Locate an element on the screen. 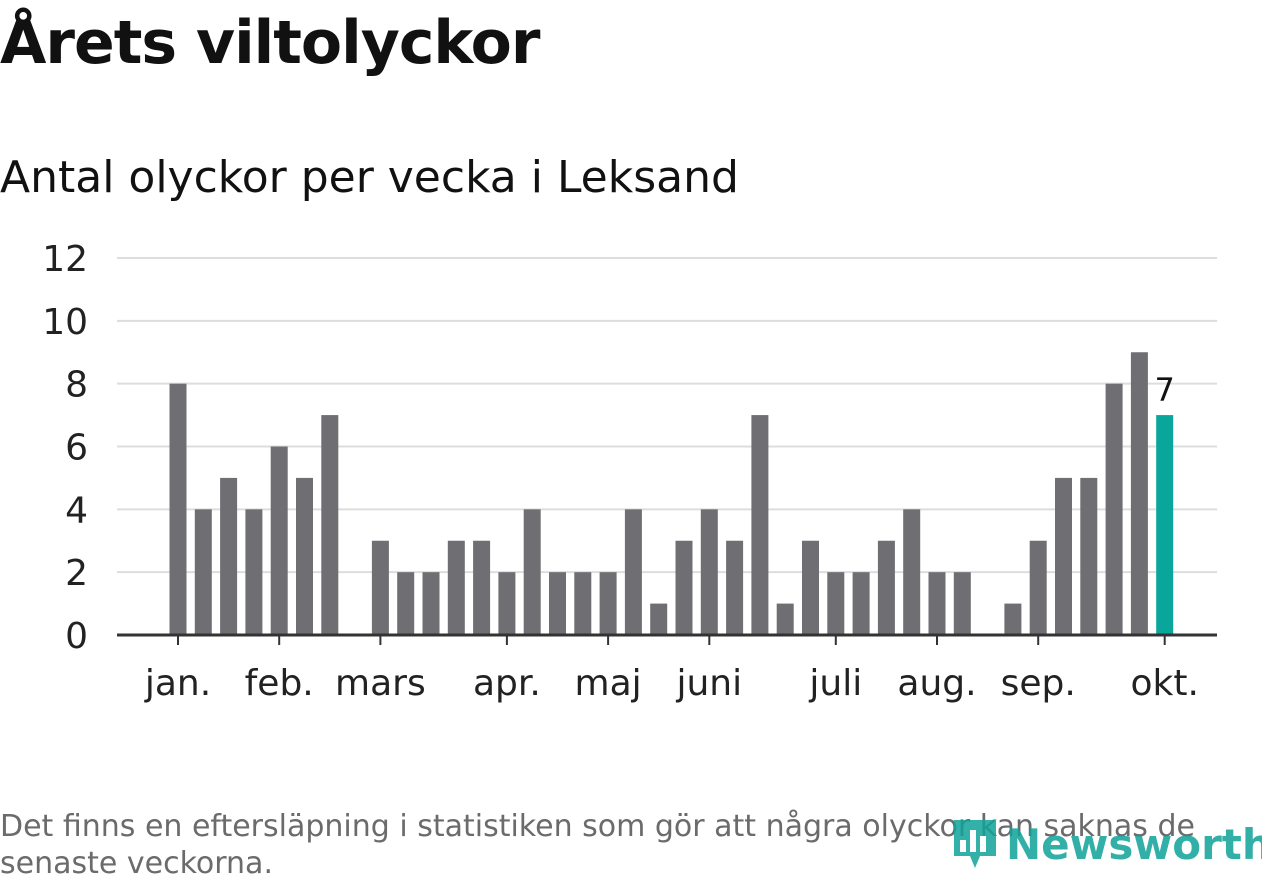 The height and width of the screenshot is (882, 1262). x-tick-label: maj is located at coordinates (608, 683).